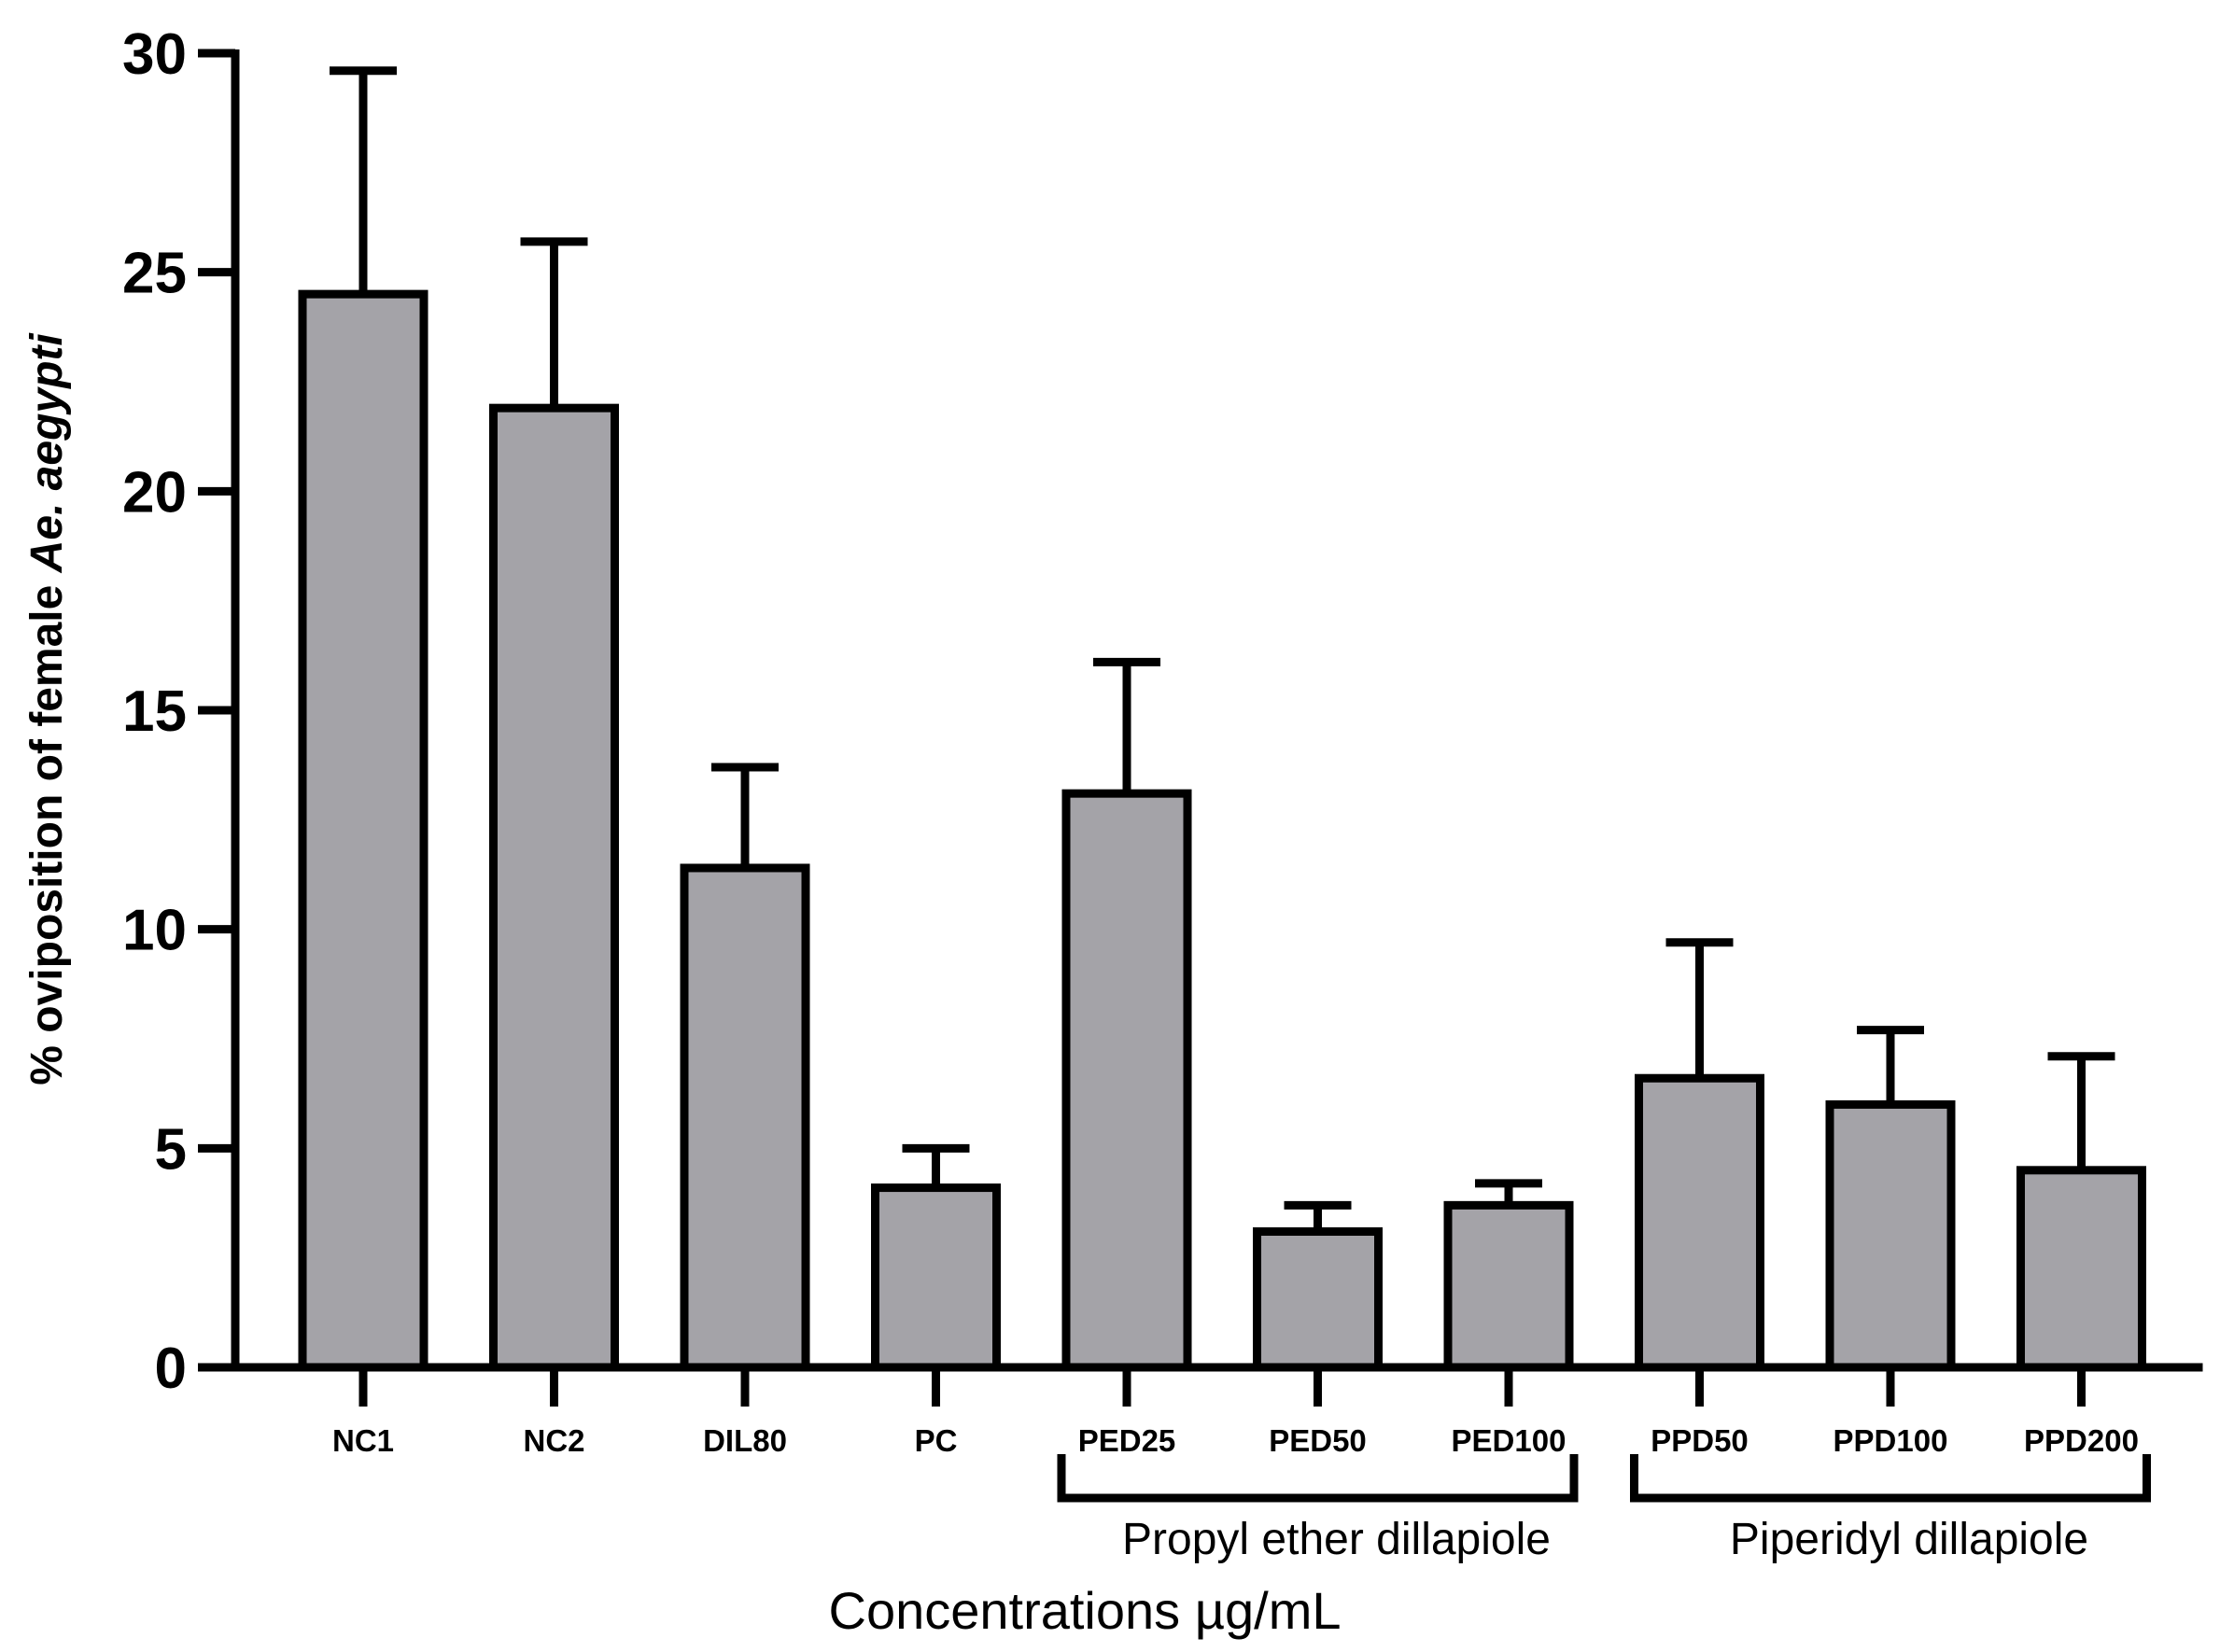 Image resolution: width=2234 pixels, height=1652 pixels. I want to click on group-label-1: Propyl ether dillapiole, so click(1336, 1539).